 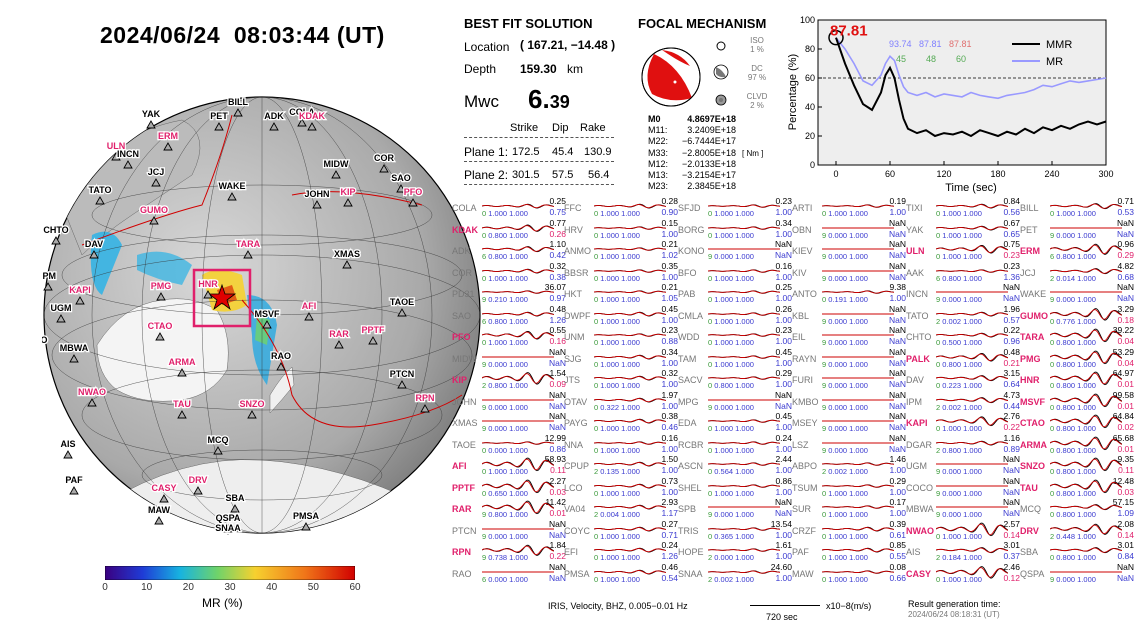 What do you see at coordinates (621, 250) in the screenshot?
I see `waveform-cell: ANMO 0.21 1.02 0 1.000 1.000` at bounding box center [621, 250].